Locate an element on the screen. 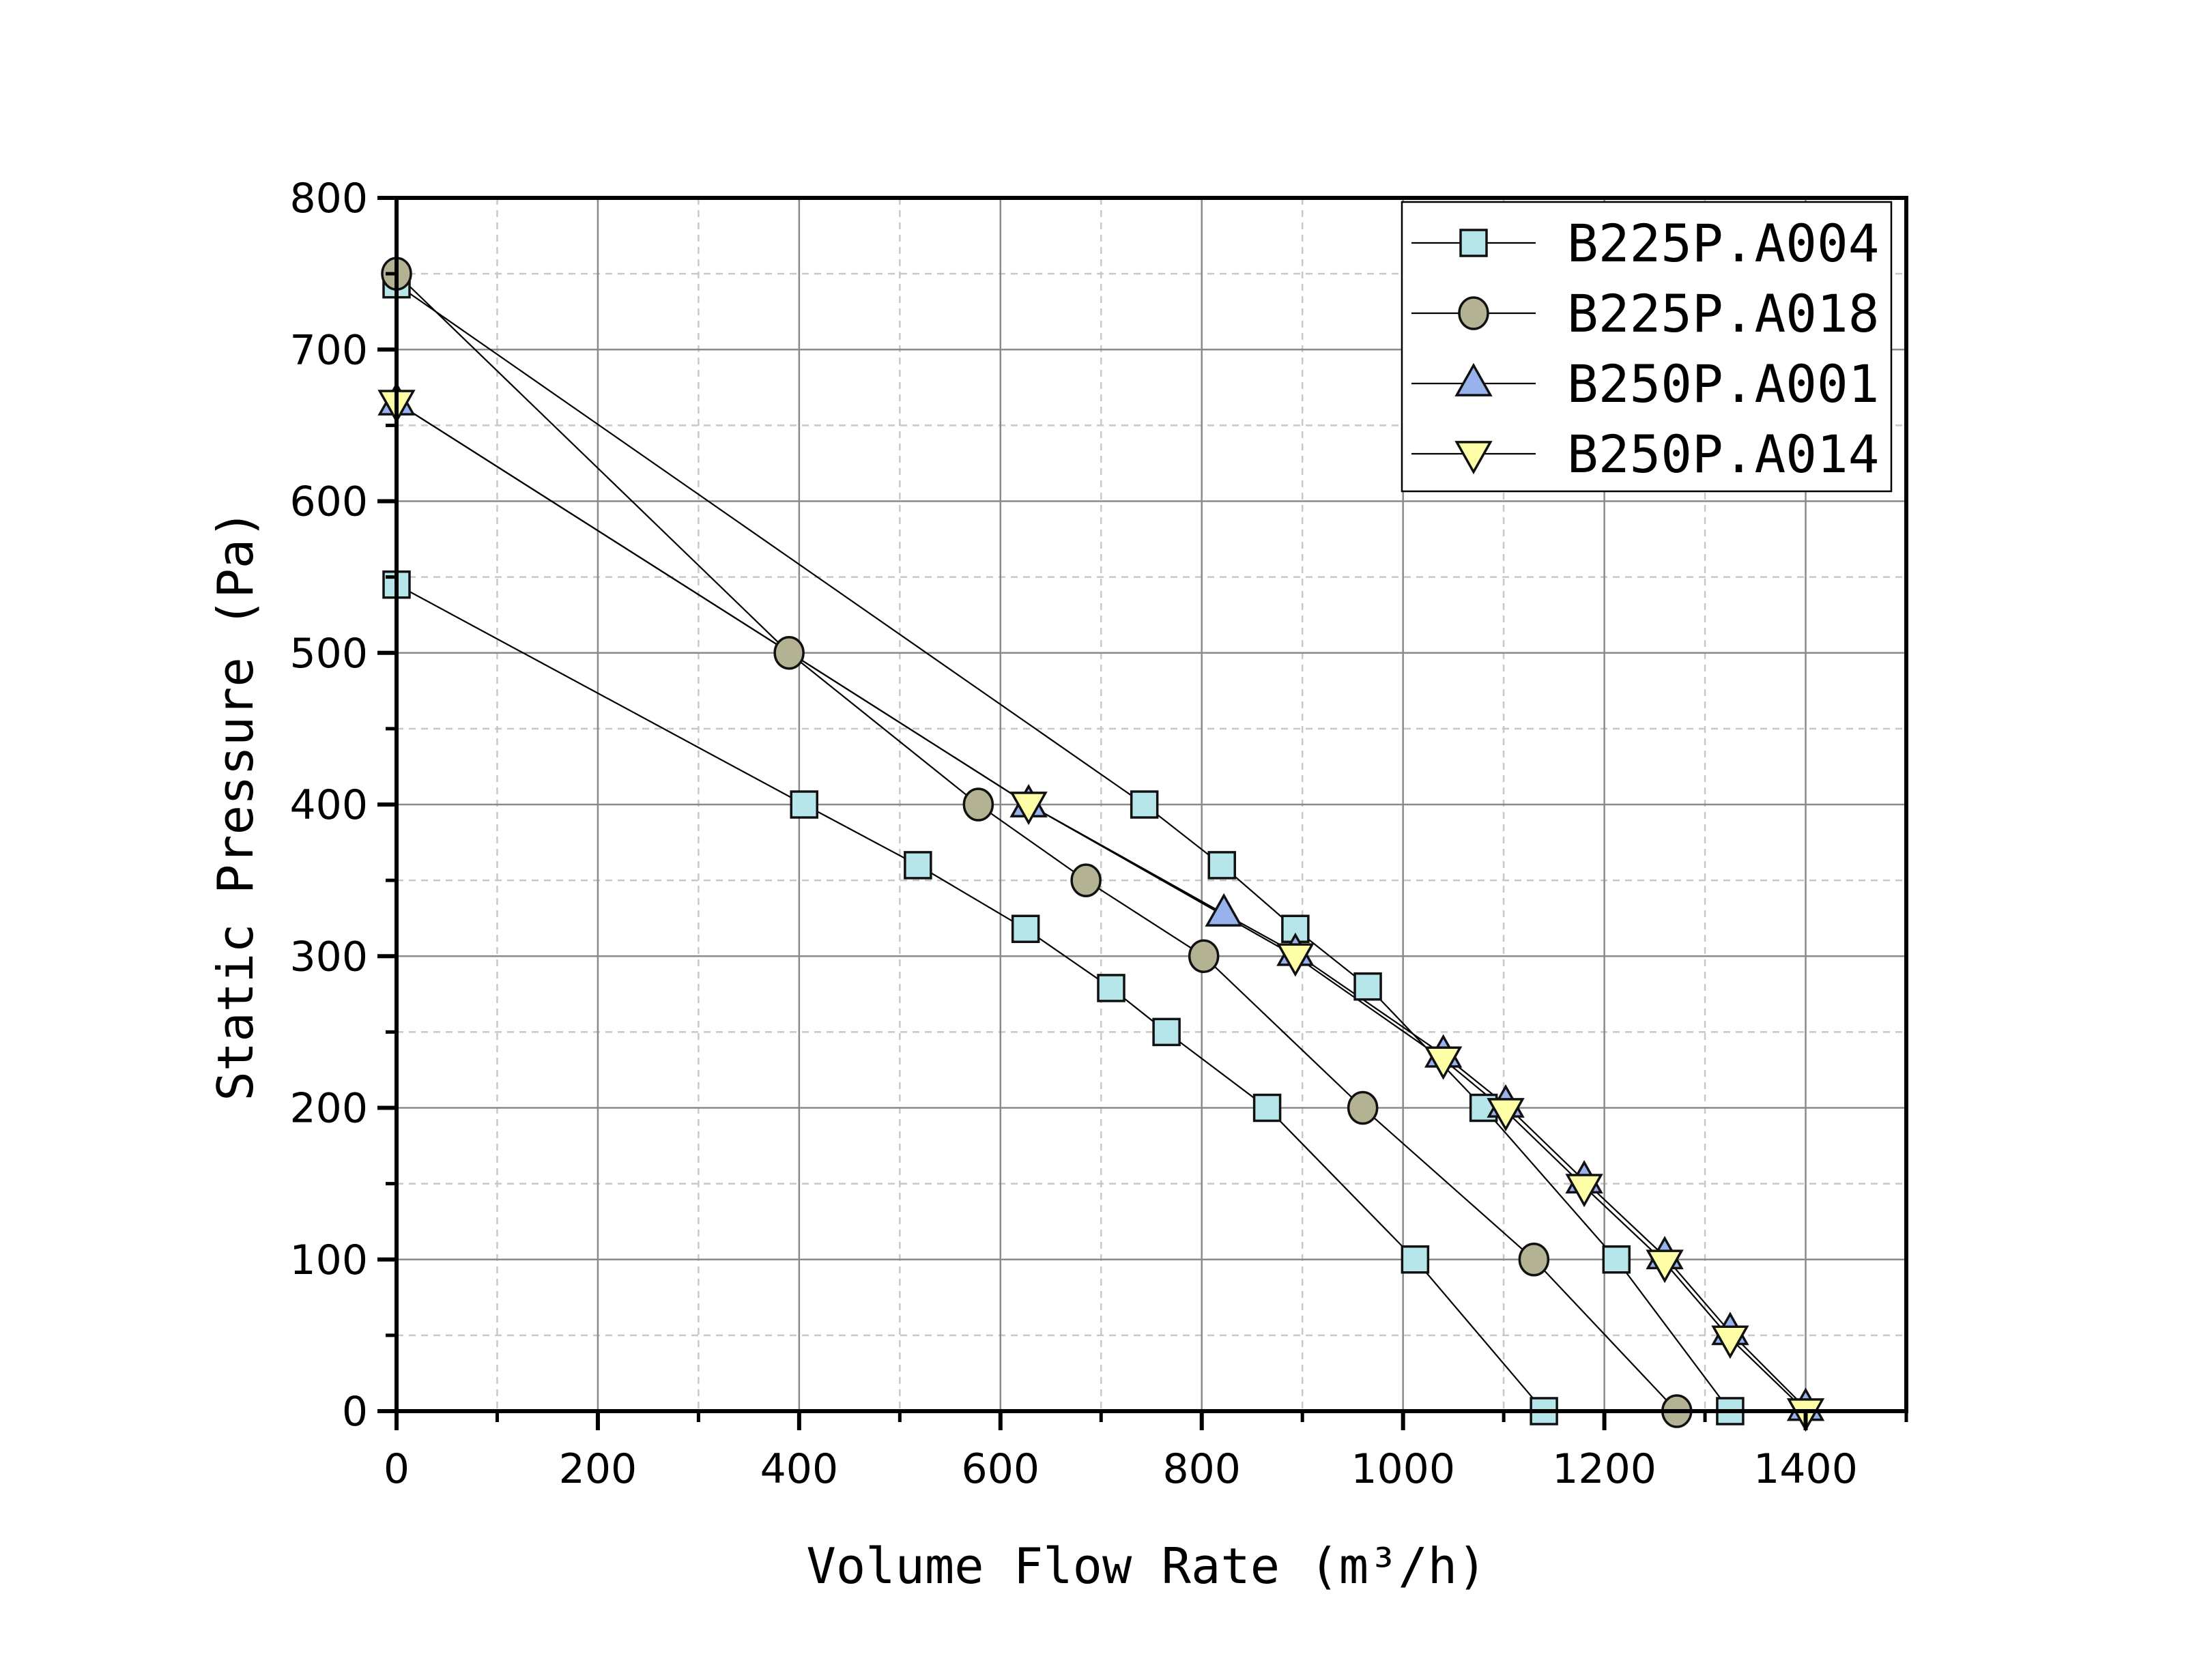 The image size is (2195, 1680). legend-label: B225P.A004 is located at coordinates (1723, 243).